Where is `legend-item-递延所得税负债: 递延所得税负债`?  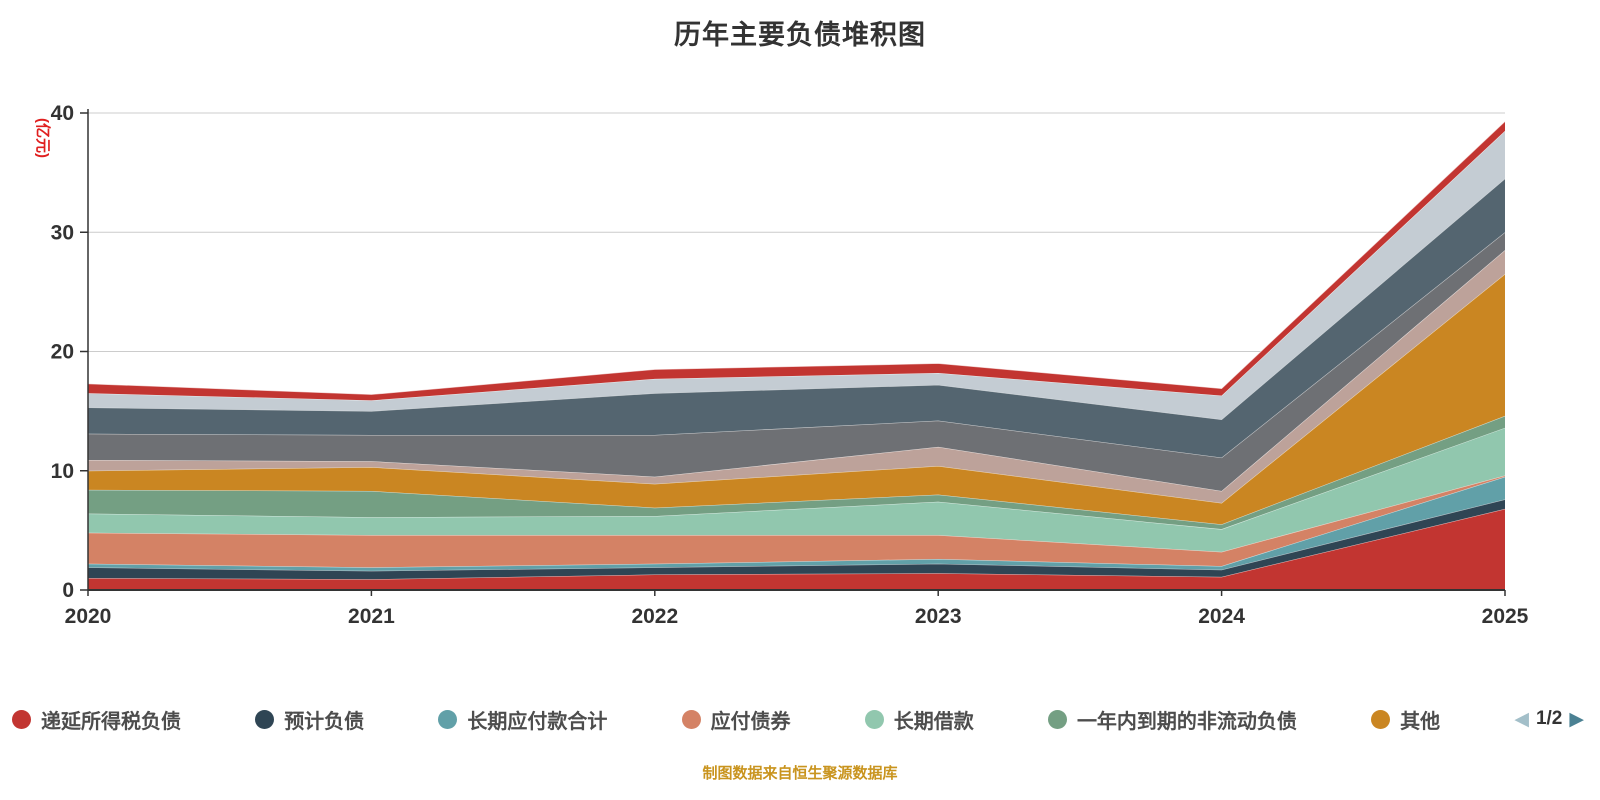 legend-item-递延所得税负债: 递延所得税负债 is located at coordinates (96, 719).